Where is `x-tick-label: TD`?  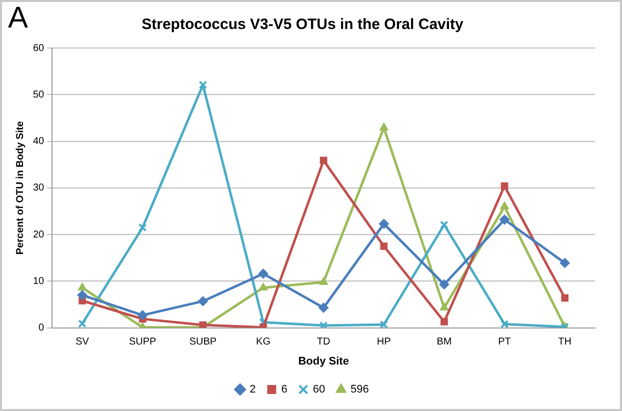
x-tick-label: TD is located at coordinates (323, 342).